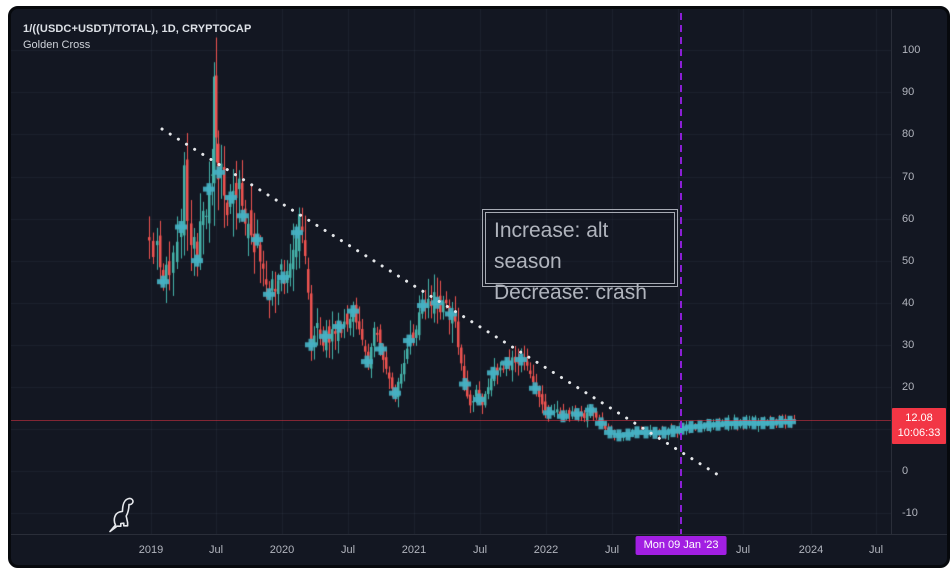 The height and width of the screenshot is (570, 952). I want to click on time-tick-label: 2022, so click(546, 550).